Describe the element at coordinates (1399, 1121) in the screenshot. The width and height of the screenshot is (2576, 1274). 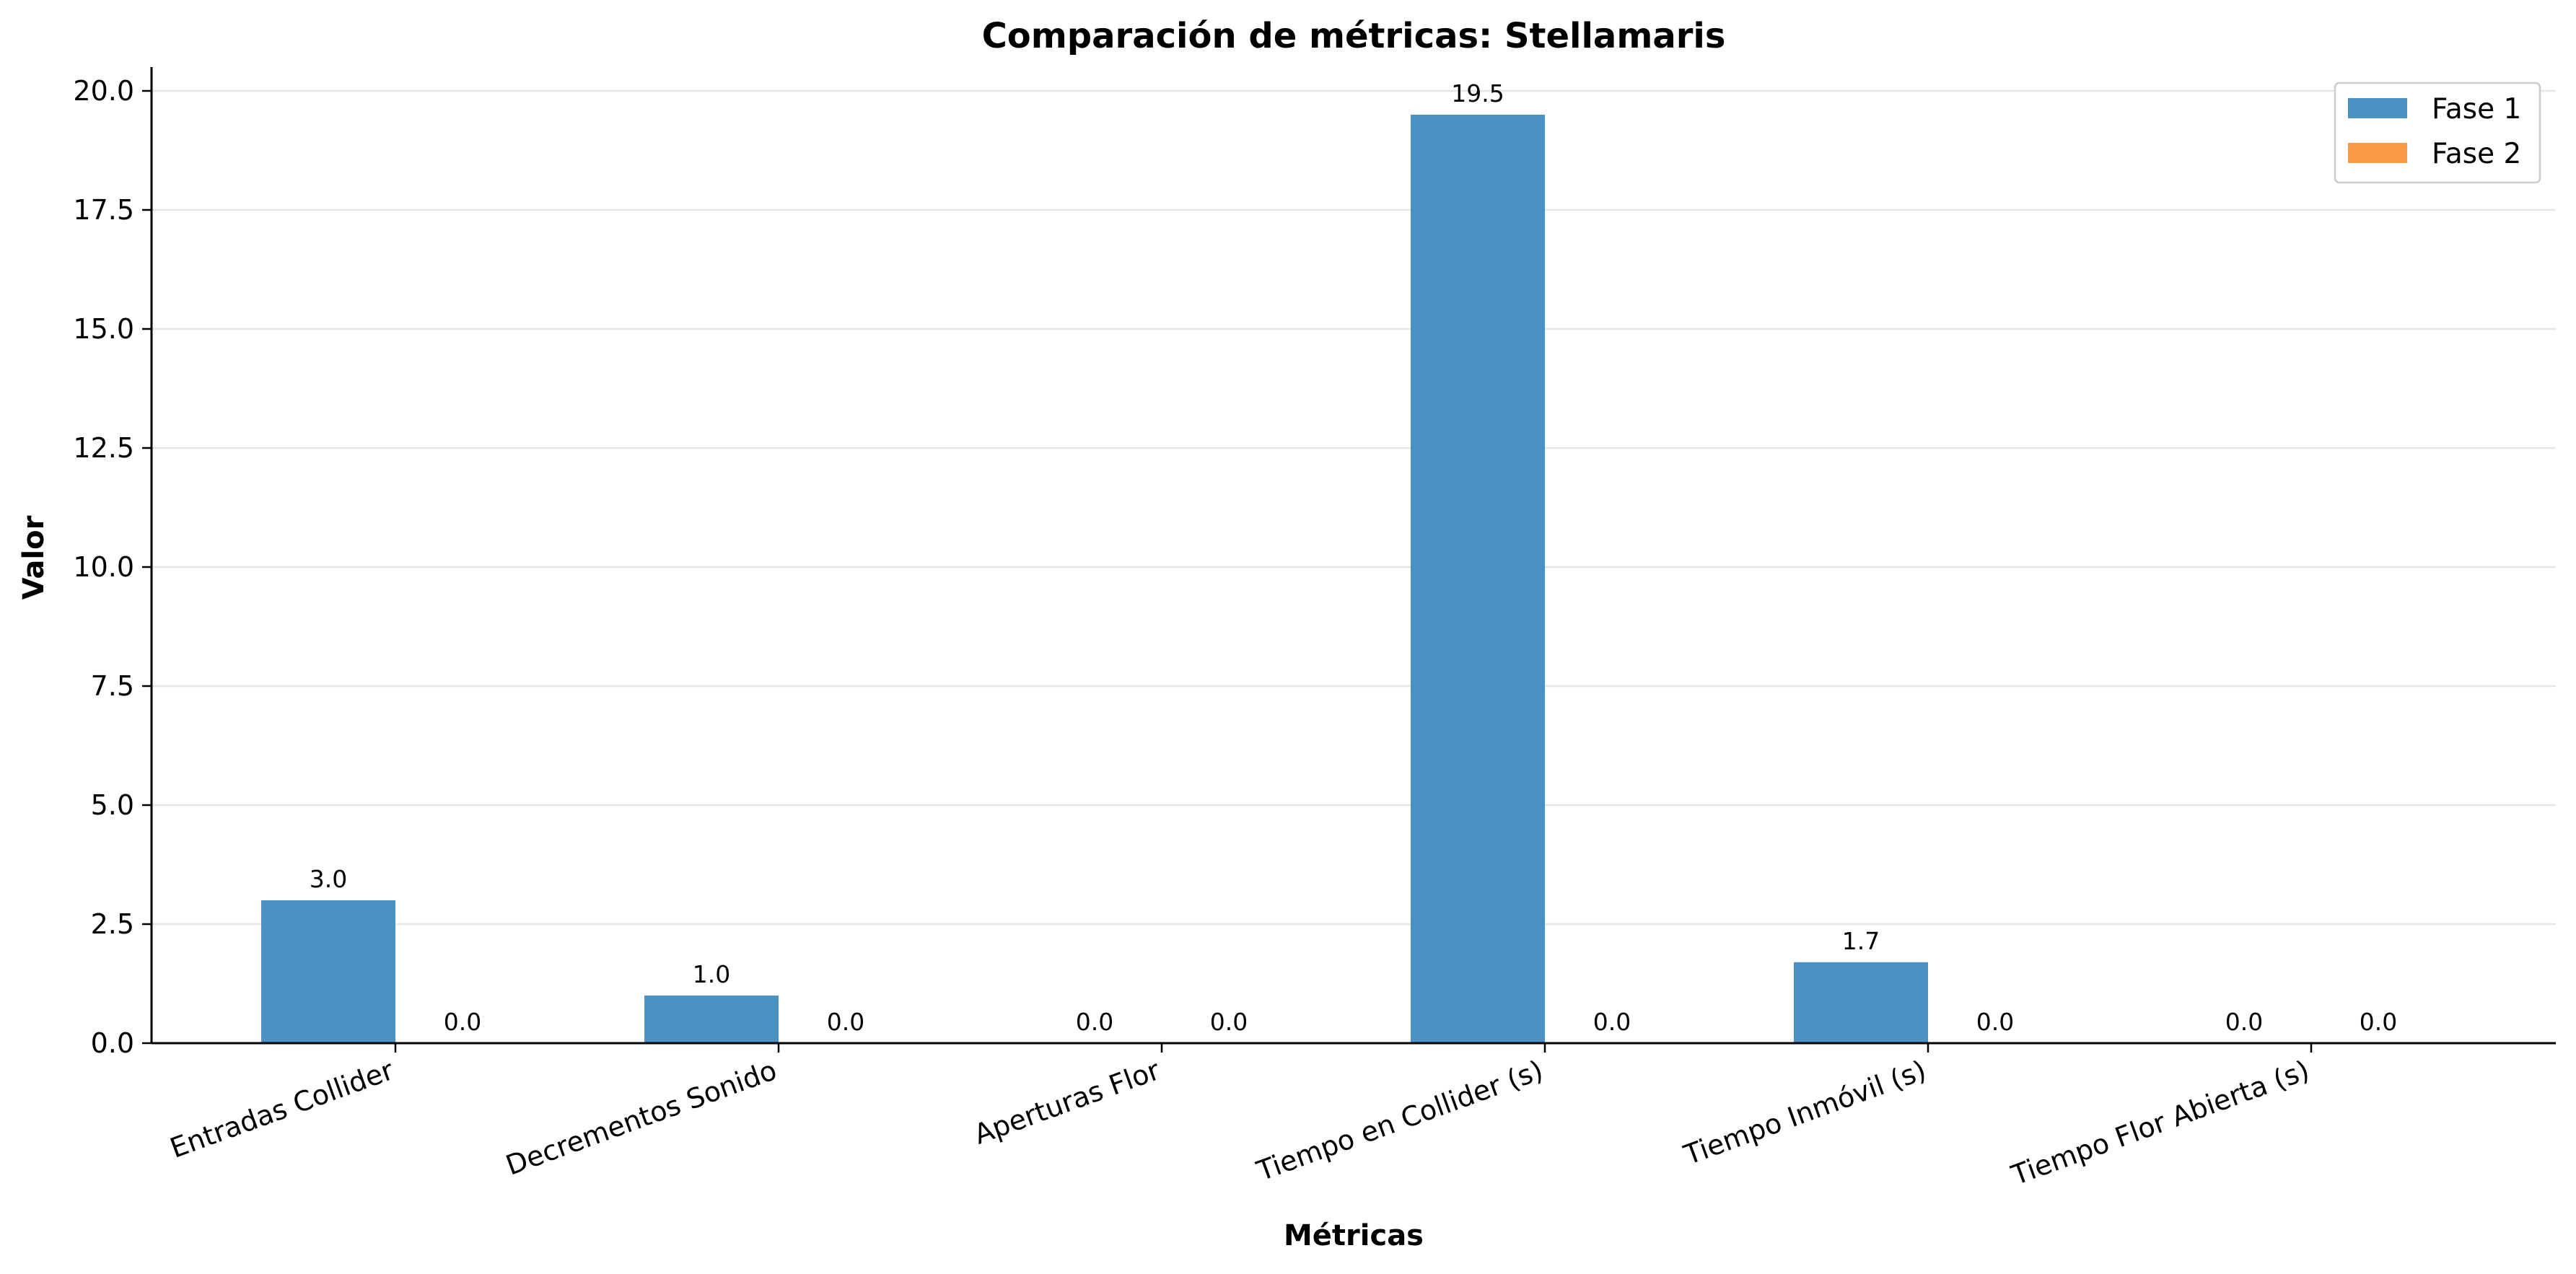
I see `x-tick-label: Tiempo en Collider (s)` at that location.